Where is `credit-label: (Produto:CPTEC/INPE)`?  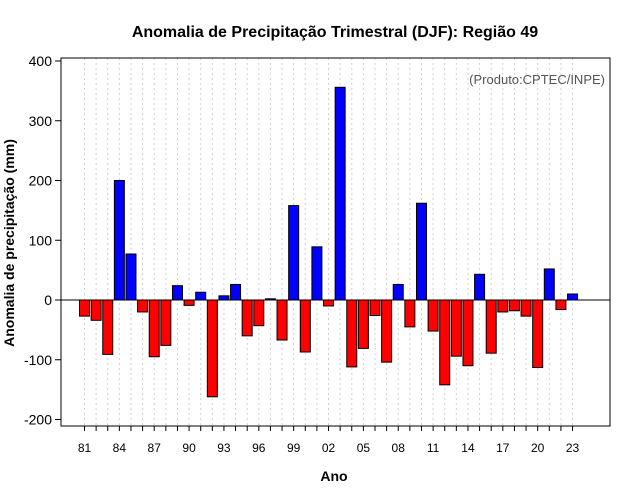
credit-label: (Produto:CPTEC/INPE) is located at coordinates (537, 79).